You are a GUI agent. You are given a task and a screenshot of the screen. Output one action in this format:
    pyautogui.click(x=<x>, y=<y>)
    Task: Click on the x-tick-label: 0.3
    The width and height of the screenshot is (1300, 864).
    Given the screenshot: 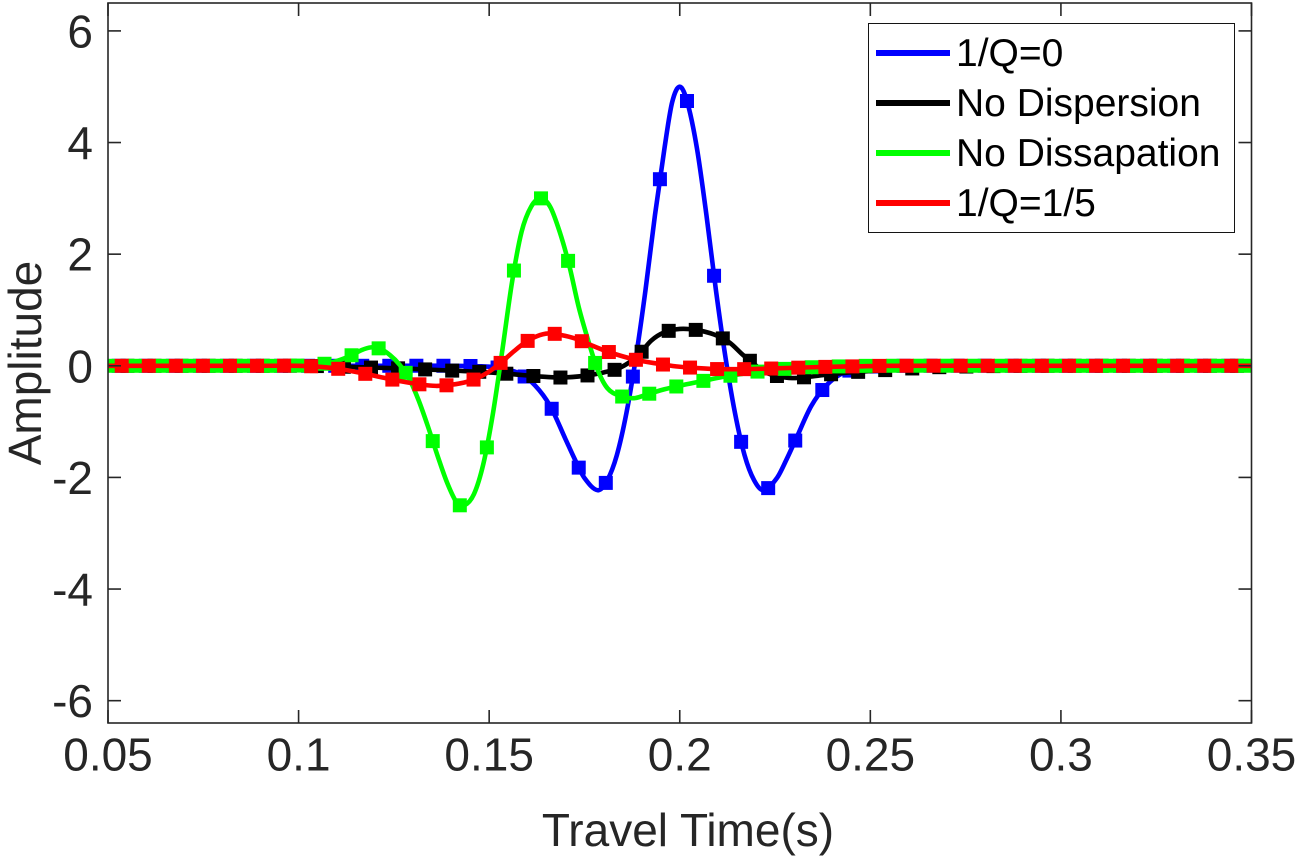 What is the action you would take?
    pyautogui.click(x=1061, y=755)
    